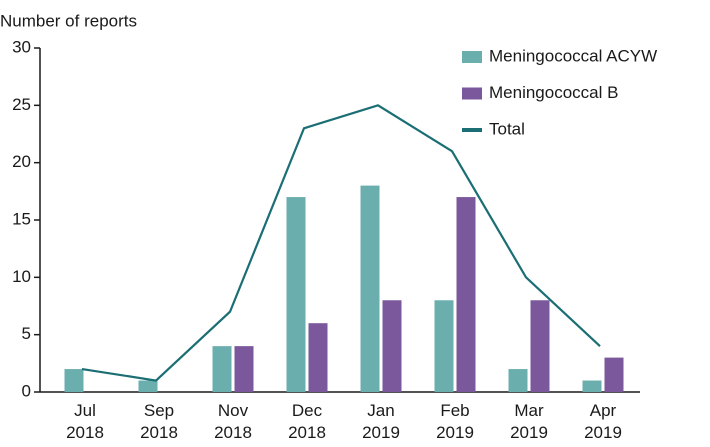 The width and height of the screenshot is (710, 447). I want to click on y-tick-label: 0, so click(26, 390).